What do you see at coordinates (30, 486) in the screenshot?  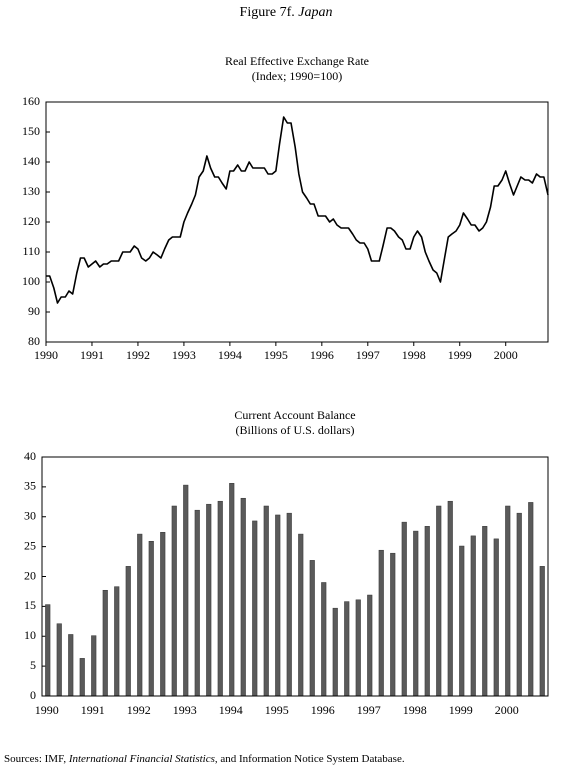 I see `y-tick-label: 35` at bounding box center [30, 486].